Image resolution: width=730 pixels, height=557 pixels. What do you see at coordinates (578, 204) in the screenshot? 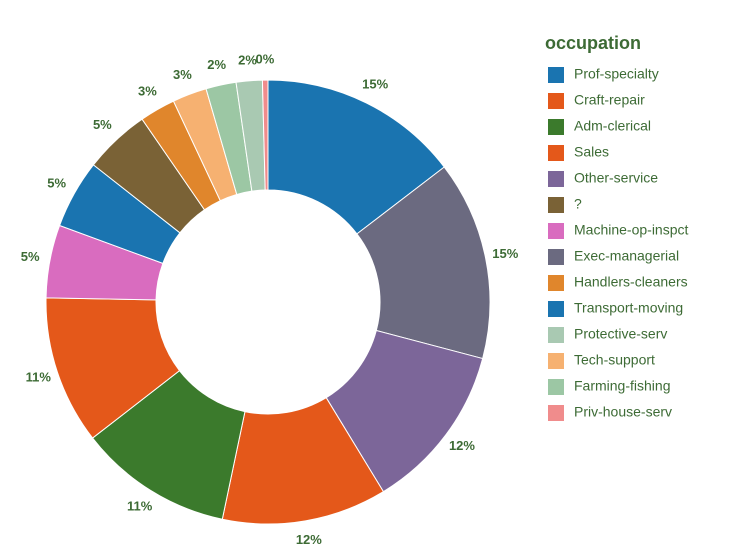
I see `legend-label: ?` at bounding box center [578, 204].